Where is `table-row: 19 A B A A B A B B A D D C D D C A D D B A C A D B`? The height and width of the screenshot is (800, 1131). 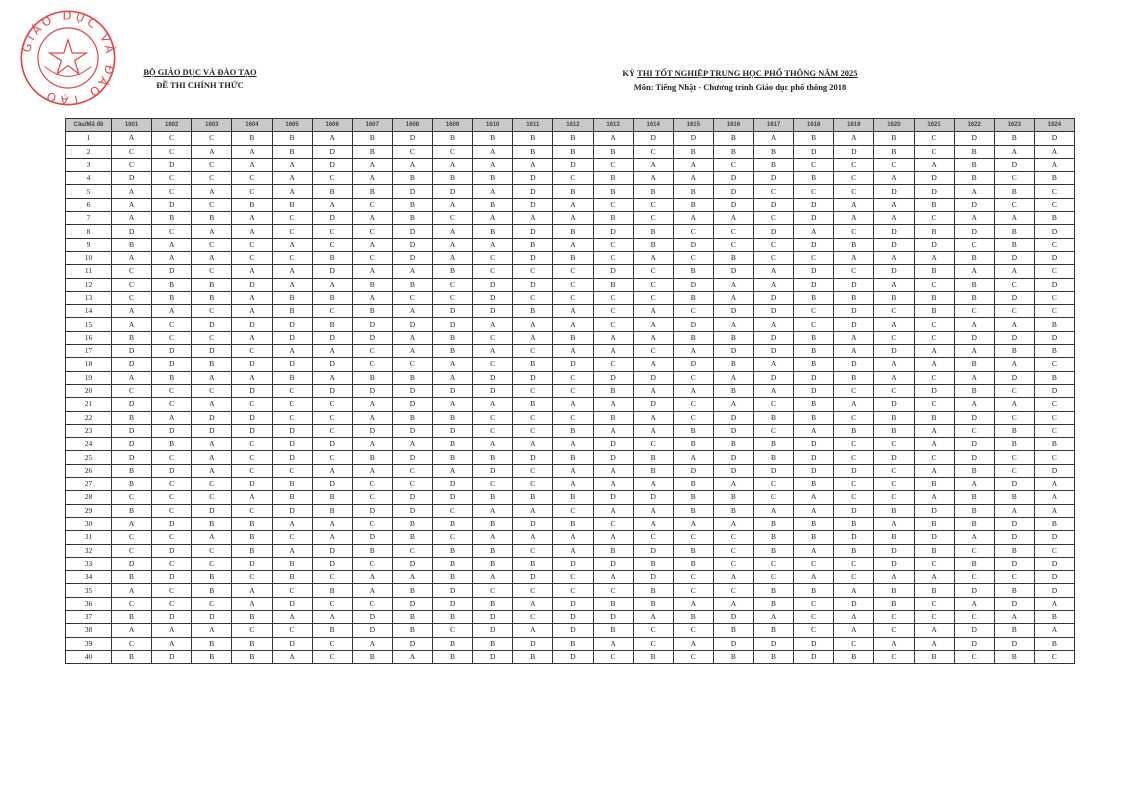 table-row: 19 A B A A B A B B A D D C D D C A D D B A C A D B is located at coordinates (570, 377).